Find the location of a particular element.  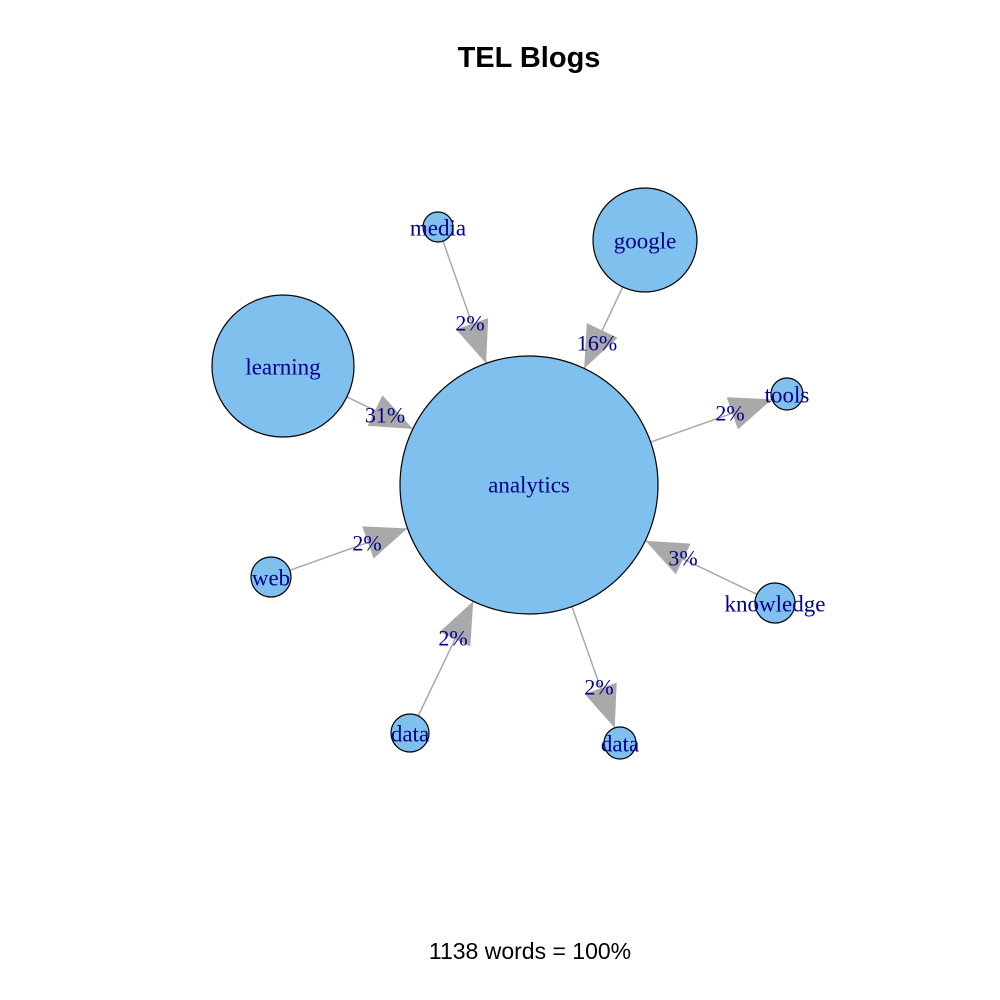

node-media is located at coordinates (438, 227).